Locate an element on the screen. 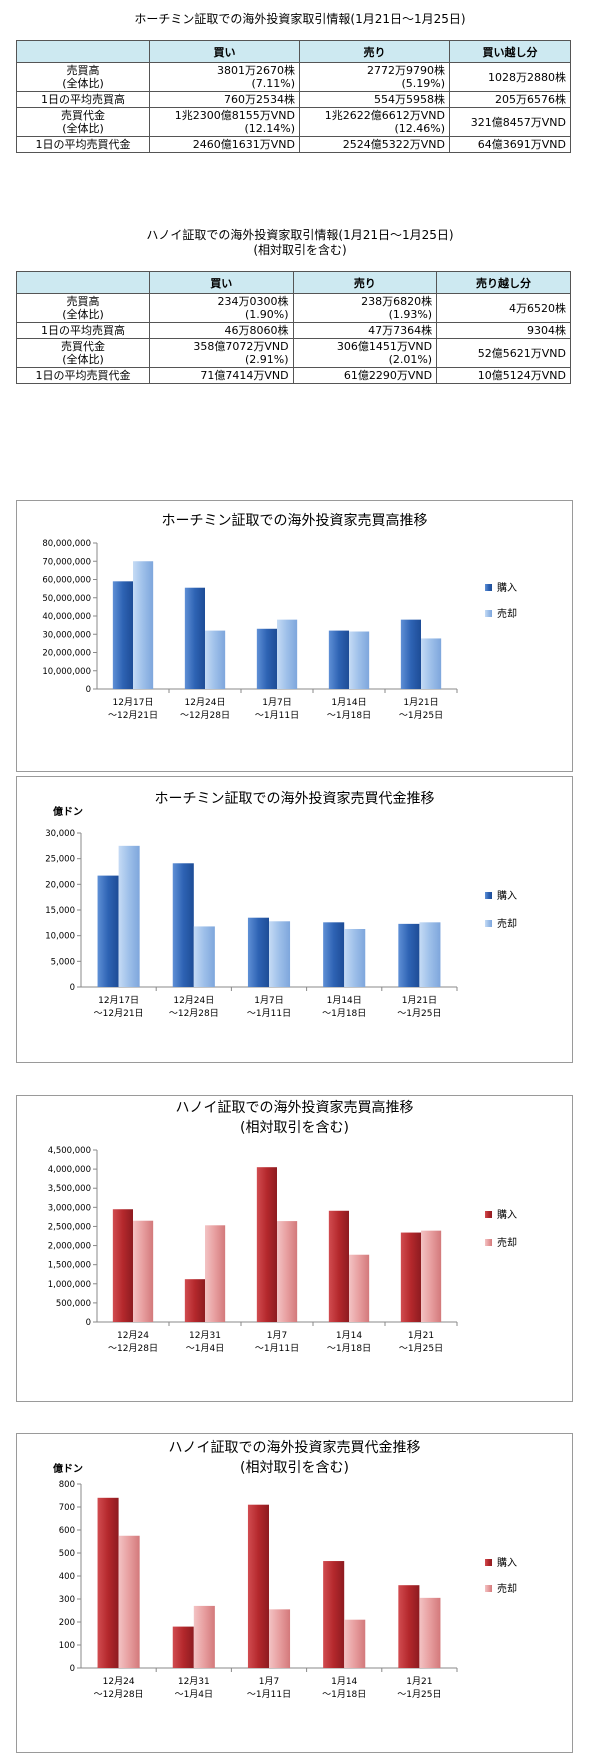 This screenshot has height=1760, width=600. sell-cell: 2524億5322万VND is located at coordinates (374, 144).